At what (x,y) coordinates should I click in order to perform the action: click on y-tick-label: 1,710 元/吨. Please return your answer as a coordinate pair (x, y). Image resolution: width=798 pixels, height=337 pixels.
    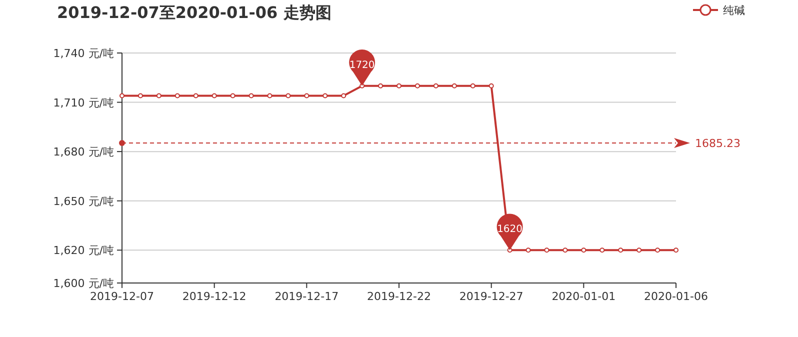
    Looking at the image, I should click on (83, 103).